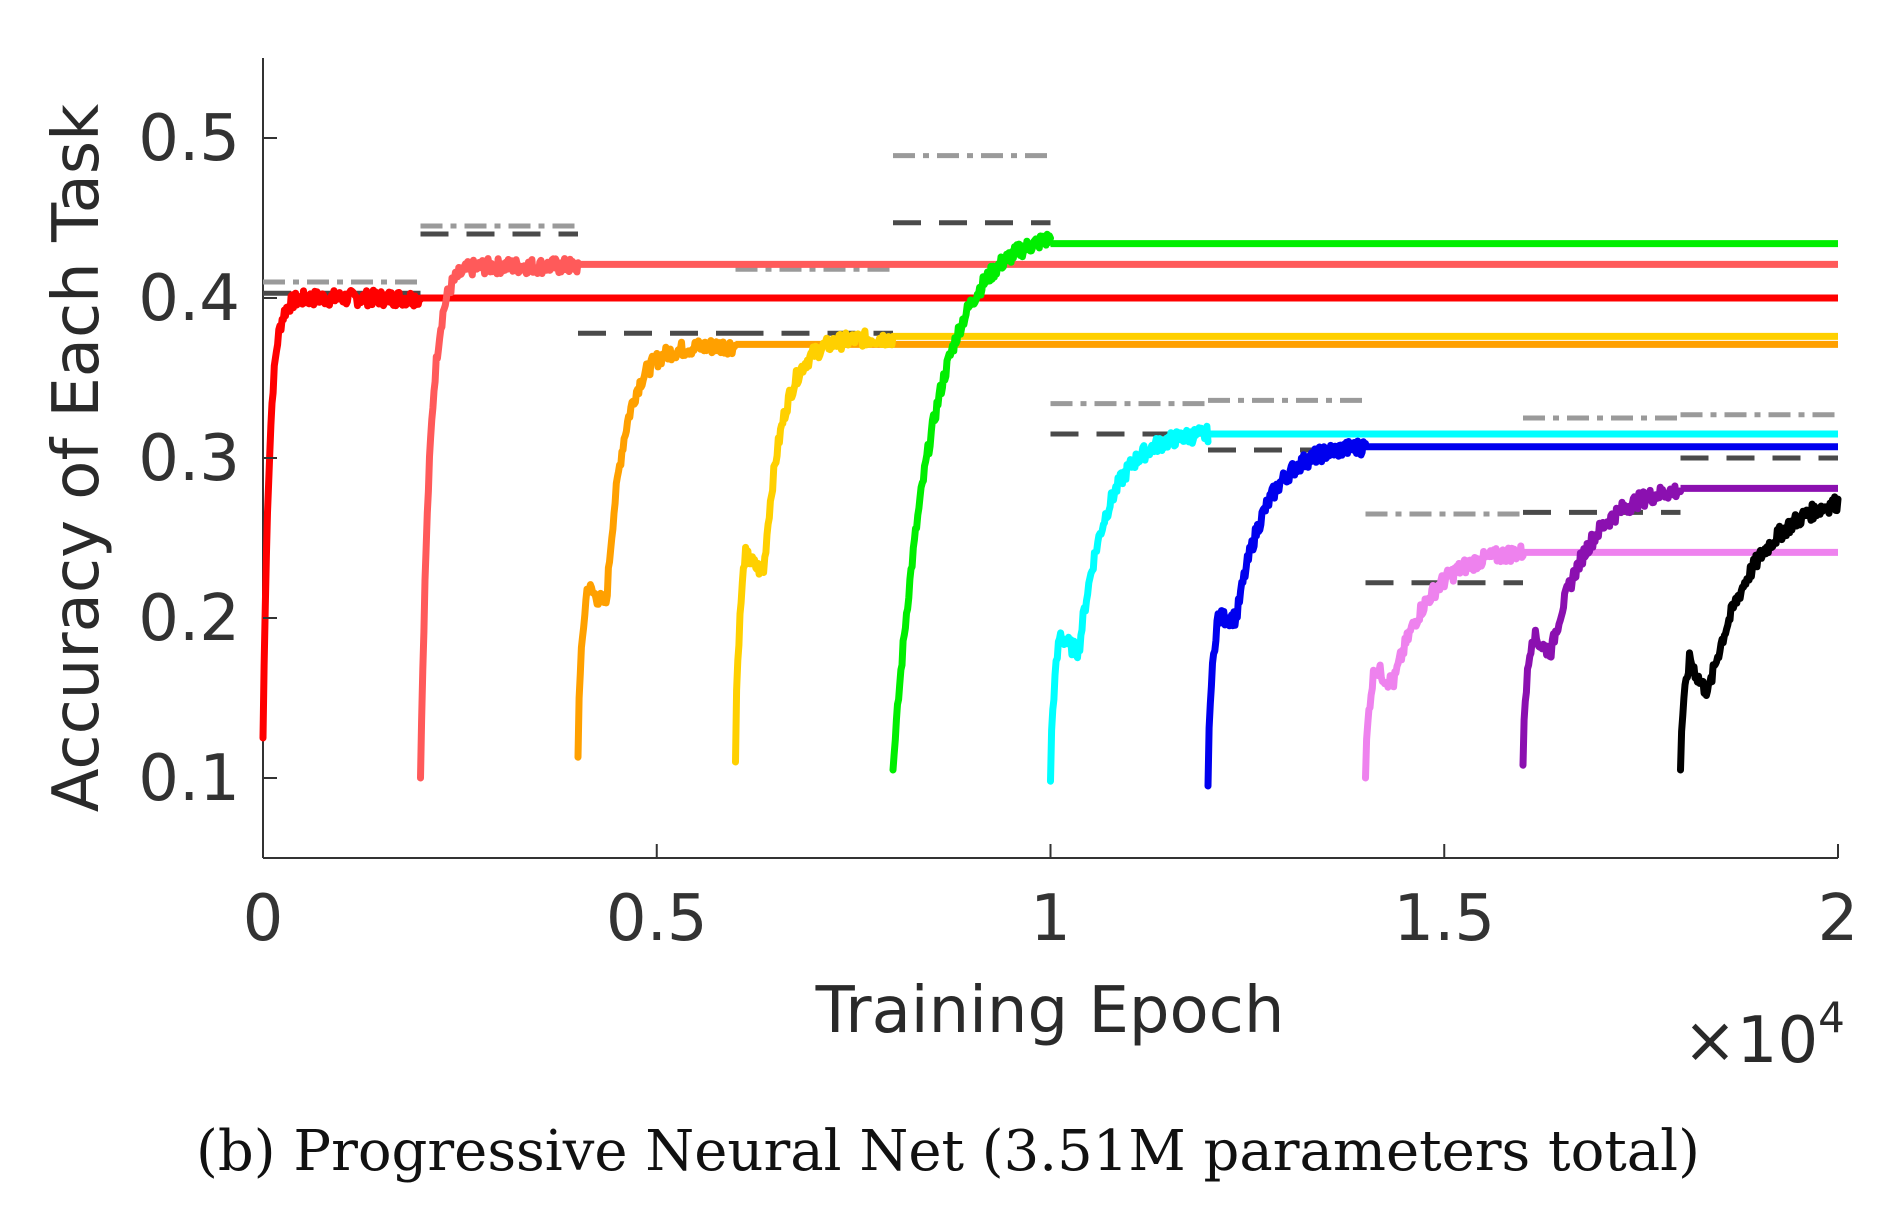  Describe the element at coordinates (657, 919) in the screenshot. I see `x-tick-label: 0.5` at that location.